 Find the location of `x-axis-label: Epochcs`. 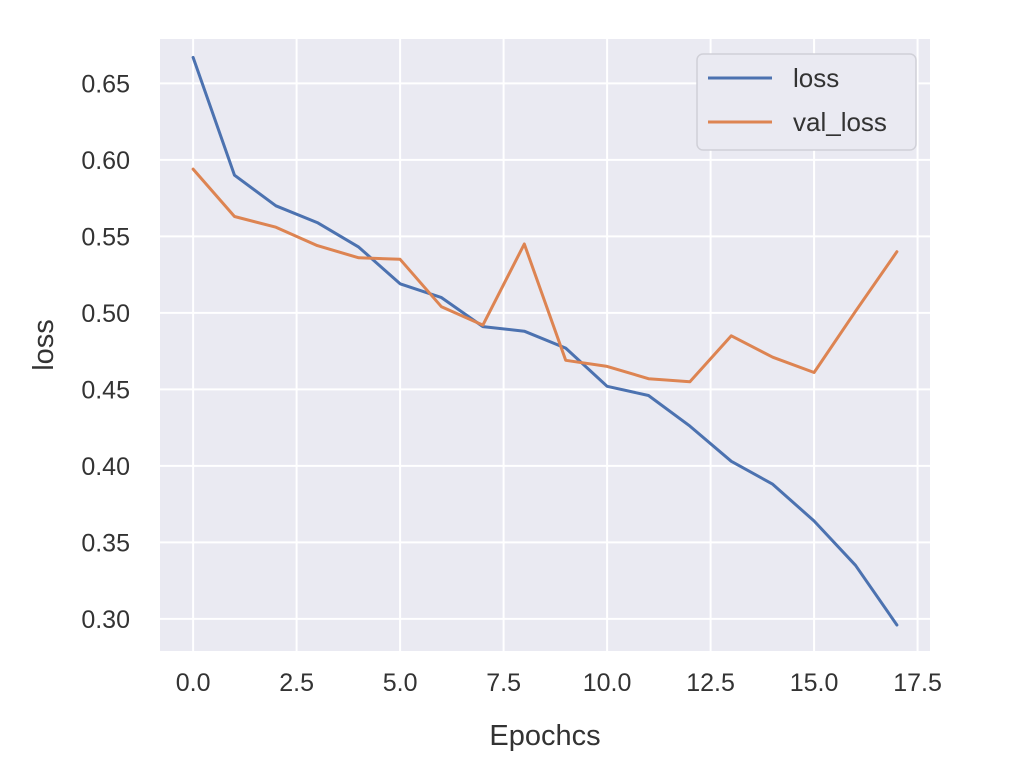

x-axis-label: Epochcs is located at coordinates (544, 736).